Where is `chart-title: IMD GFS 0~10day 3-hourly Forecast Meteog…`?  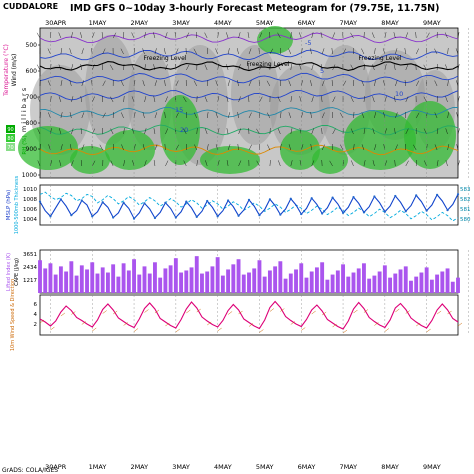
chart-title: IMD GFS 0~10day 3-hourly Forecast Meteog… is located at coordinates (254, 8).